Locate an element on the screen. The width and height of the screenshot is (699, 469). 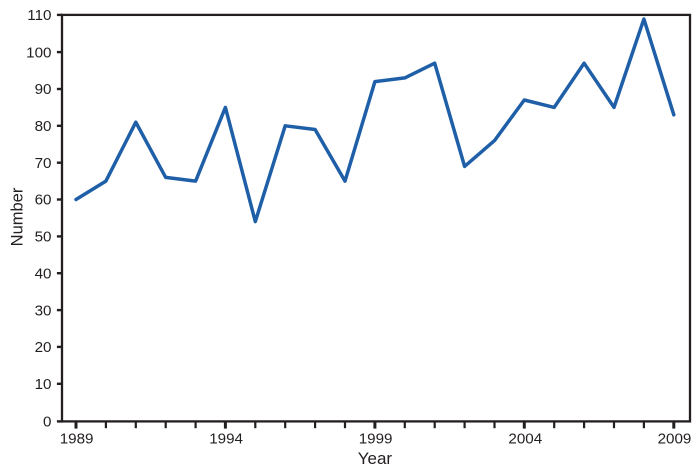
svg-text: 20 is located at coordinates (43, 347).